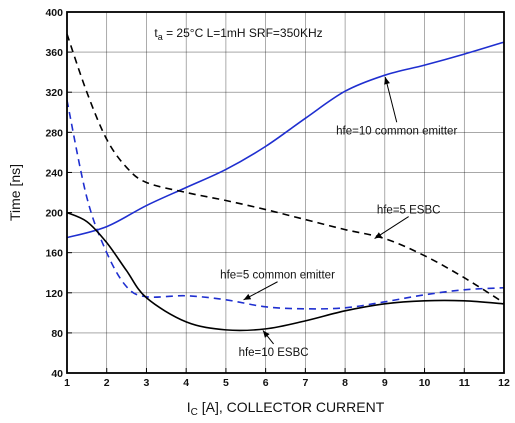 The height and width of the screenshot is (423, 515). Describe the element at coordinates (54, 13) in the screenshot. I see `y-tick-label: 400` at that location.